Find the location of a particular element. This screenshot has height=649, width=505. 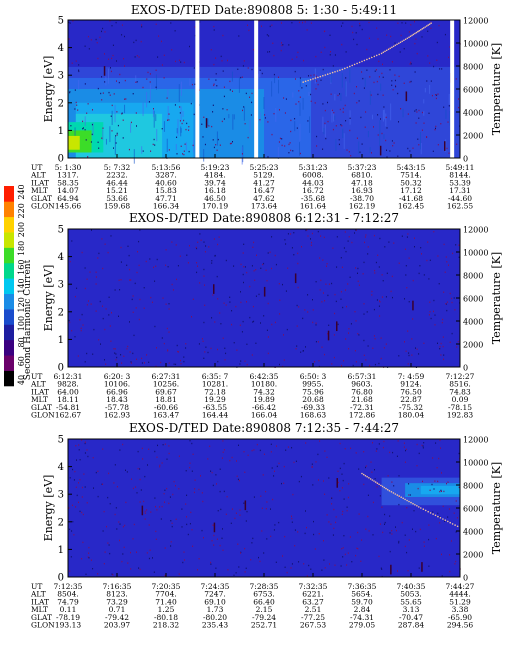

table-cell: 5: 1:30 is located at coordinates (68, 167).